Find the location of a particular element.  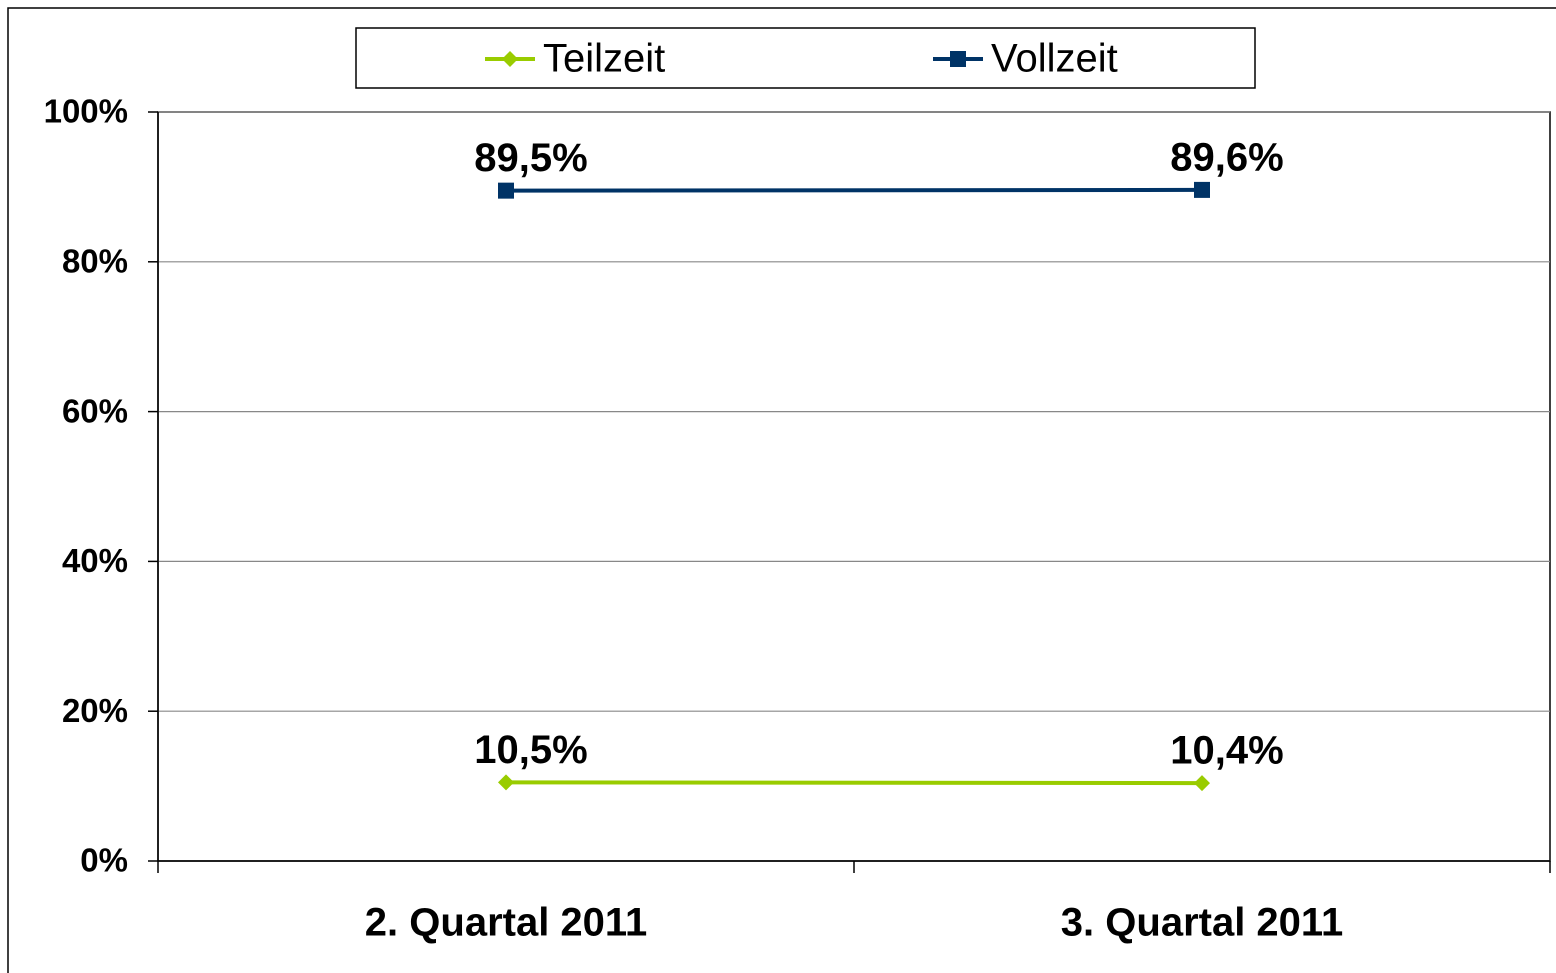

y-tick-label: 100% is located at coordinates (86, 111).